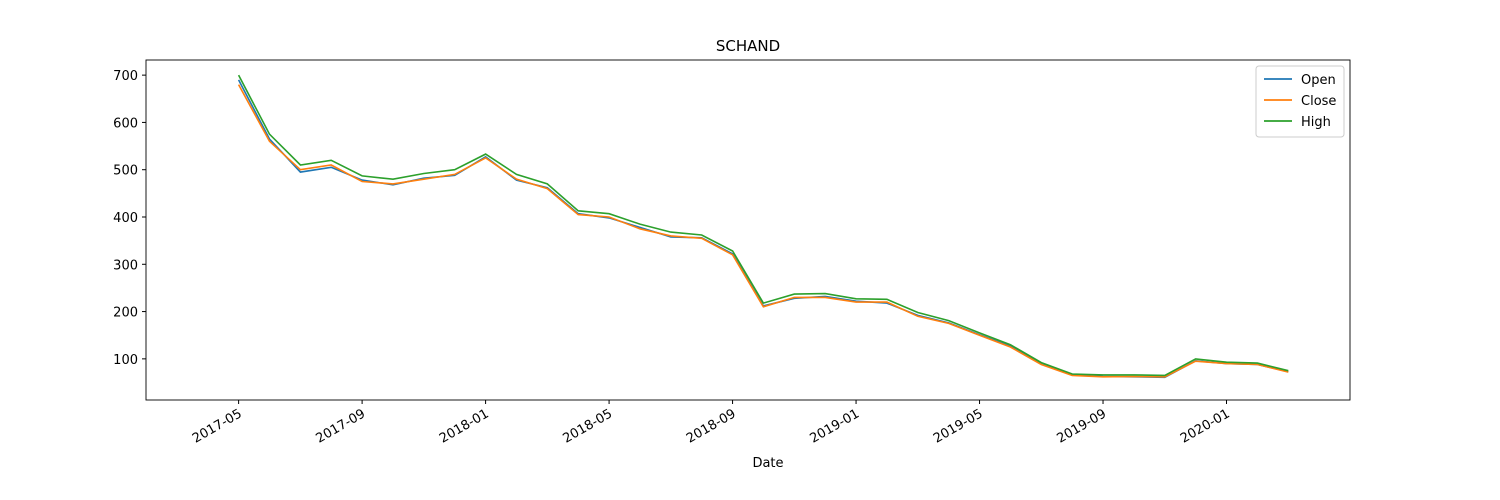 The image size is (1500, 500). Describe the element at coordinates (588, 426) in the screenshot. I see `x-tick-label: 2018-05` at that location.